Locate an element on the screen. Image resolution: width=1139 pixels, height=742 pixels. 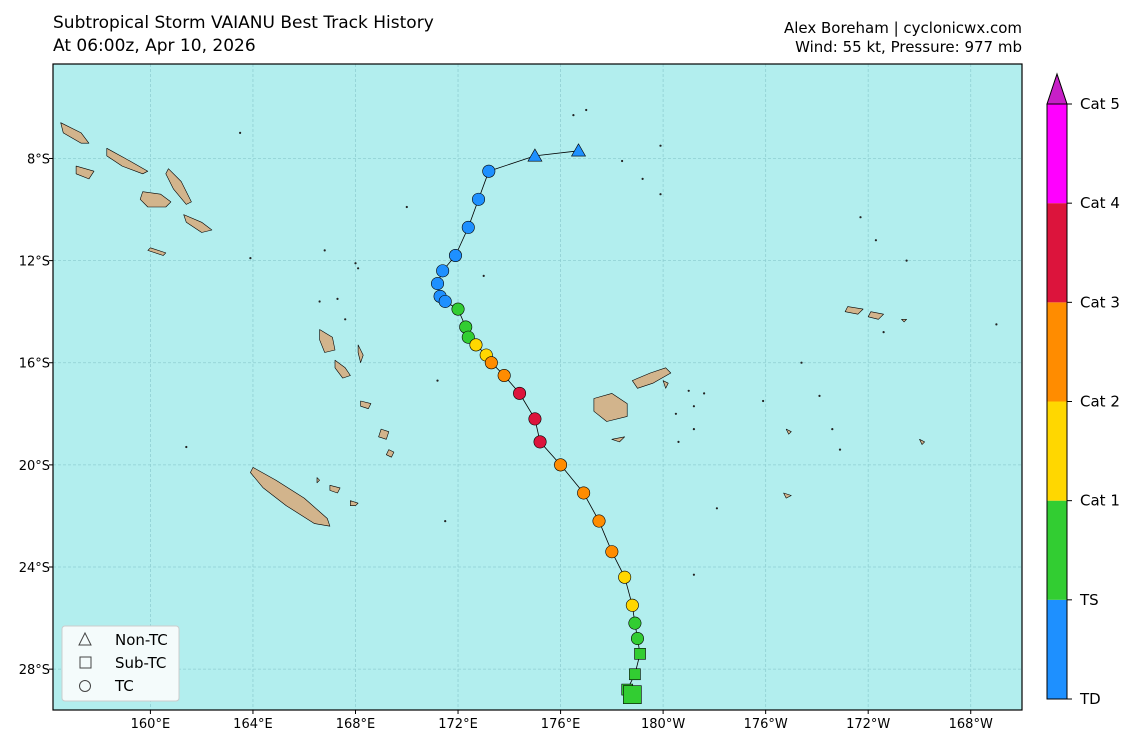
island-tutuila is located at coordinates (904, 320).